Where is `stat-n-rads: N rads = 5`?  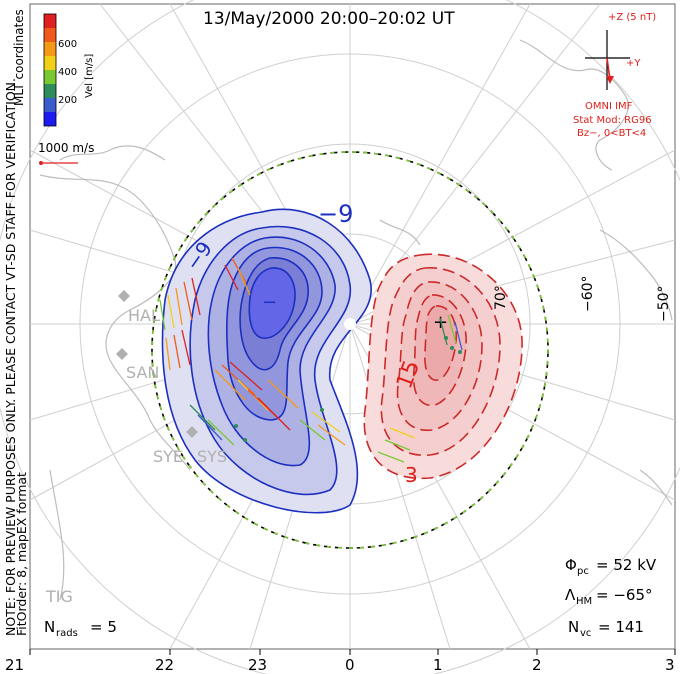
stat-n-rads: N rads = 5 is located at coordinates (80, 628).